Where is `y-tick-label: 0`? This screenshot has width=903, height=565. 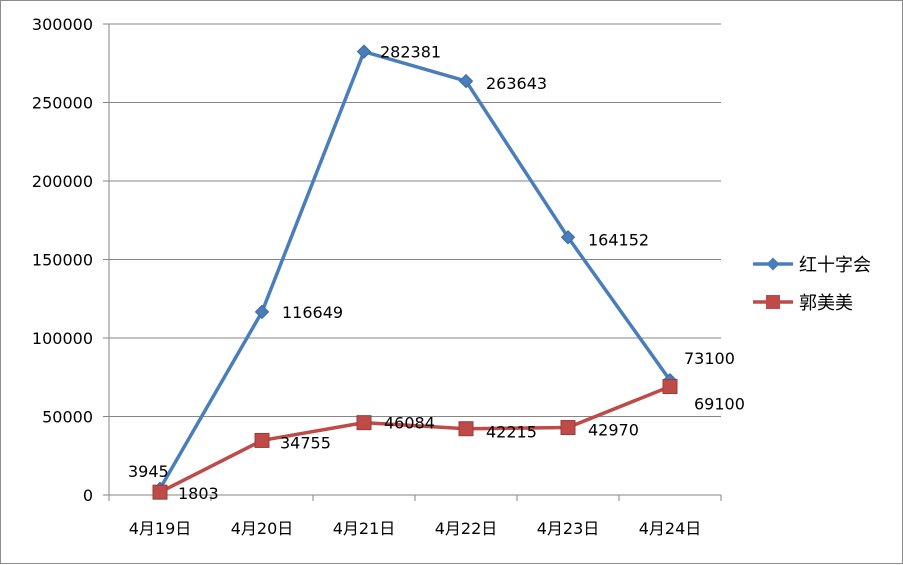 y-tick-label: 0 is located at coordinates (88, 495).